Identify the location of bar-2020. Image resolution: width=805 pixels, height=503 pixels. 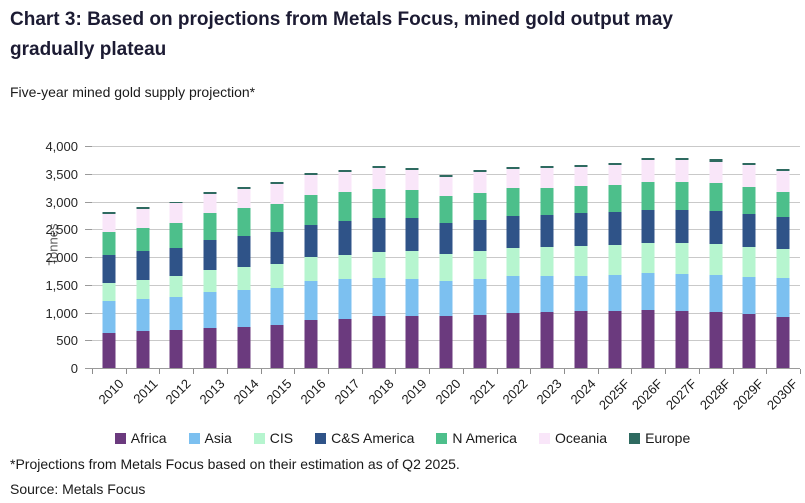
(446, 257).